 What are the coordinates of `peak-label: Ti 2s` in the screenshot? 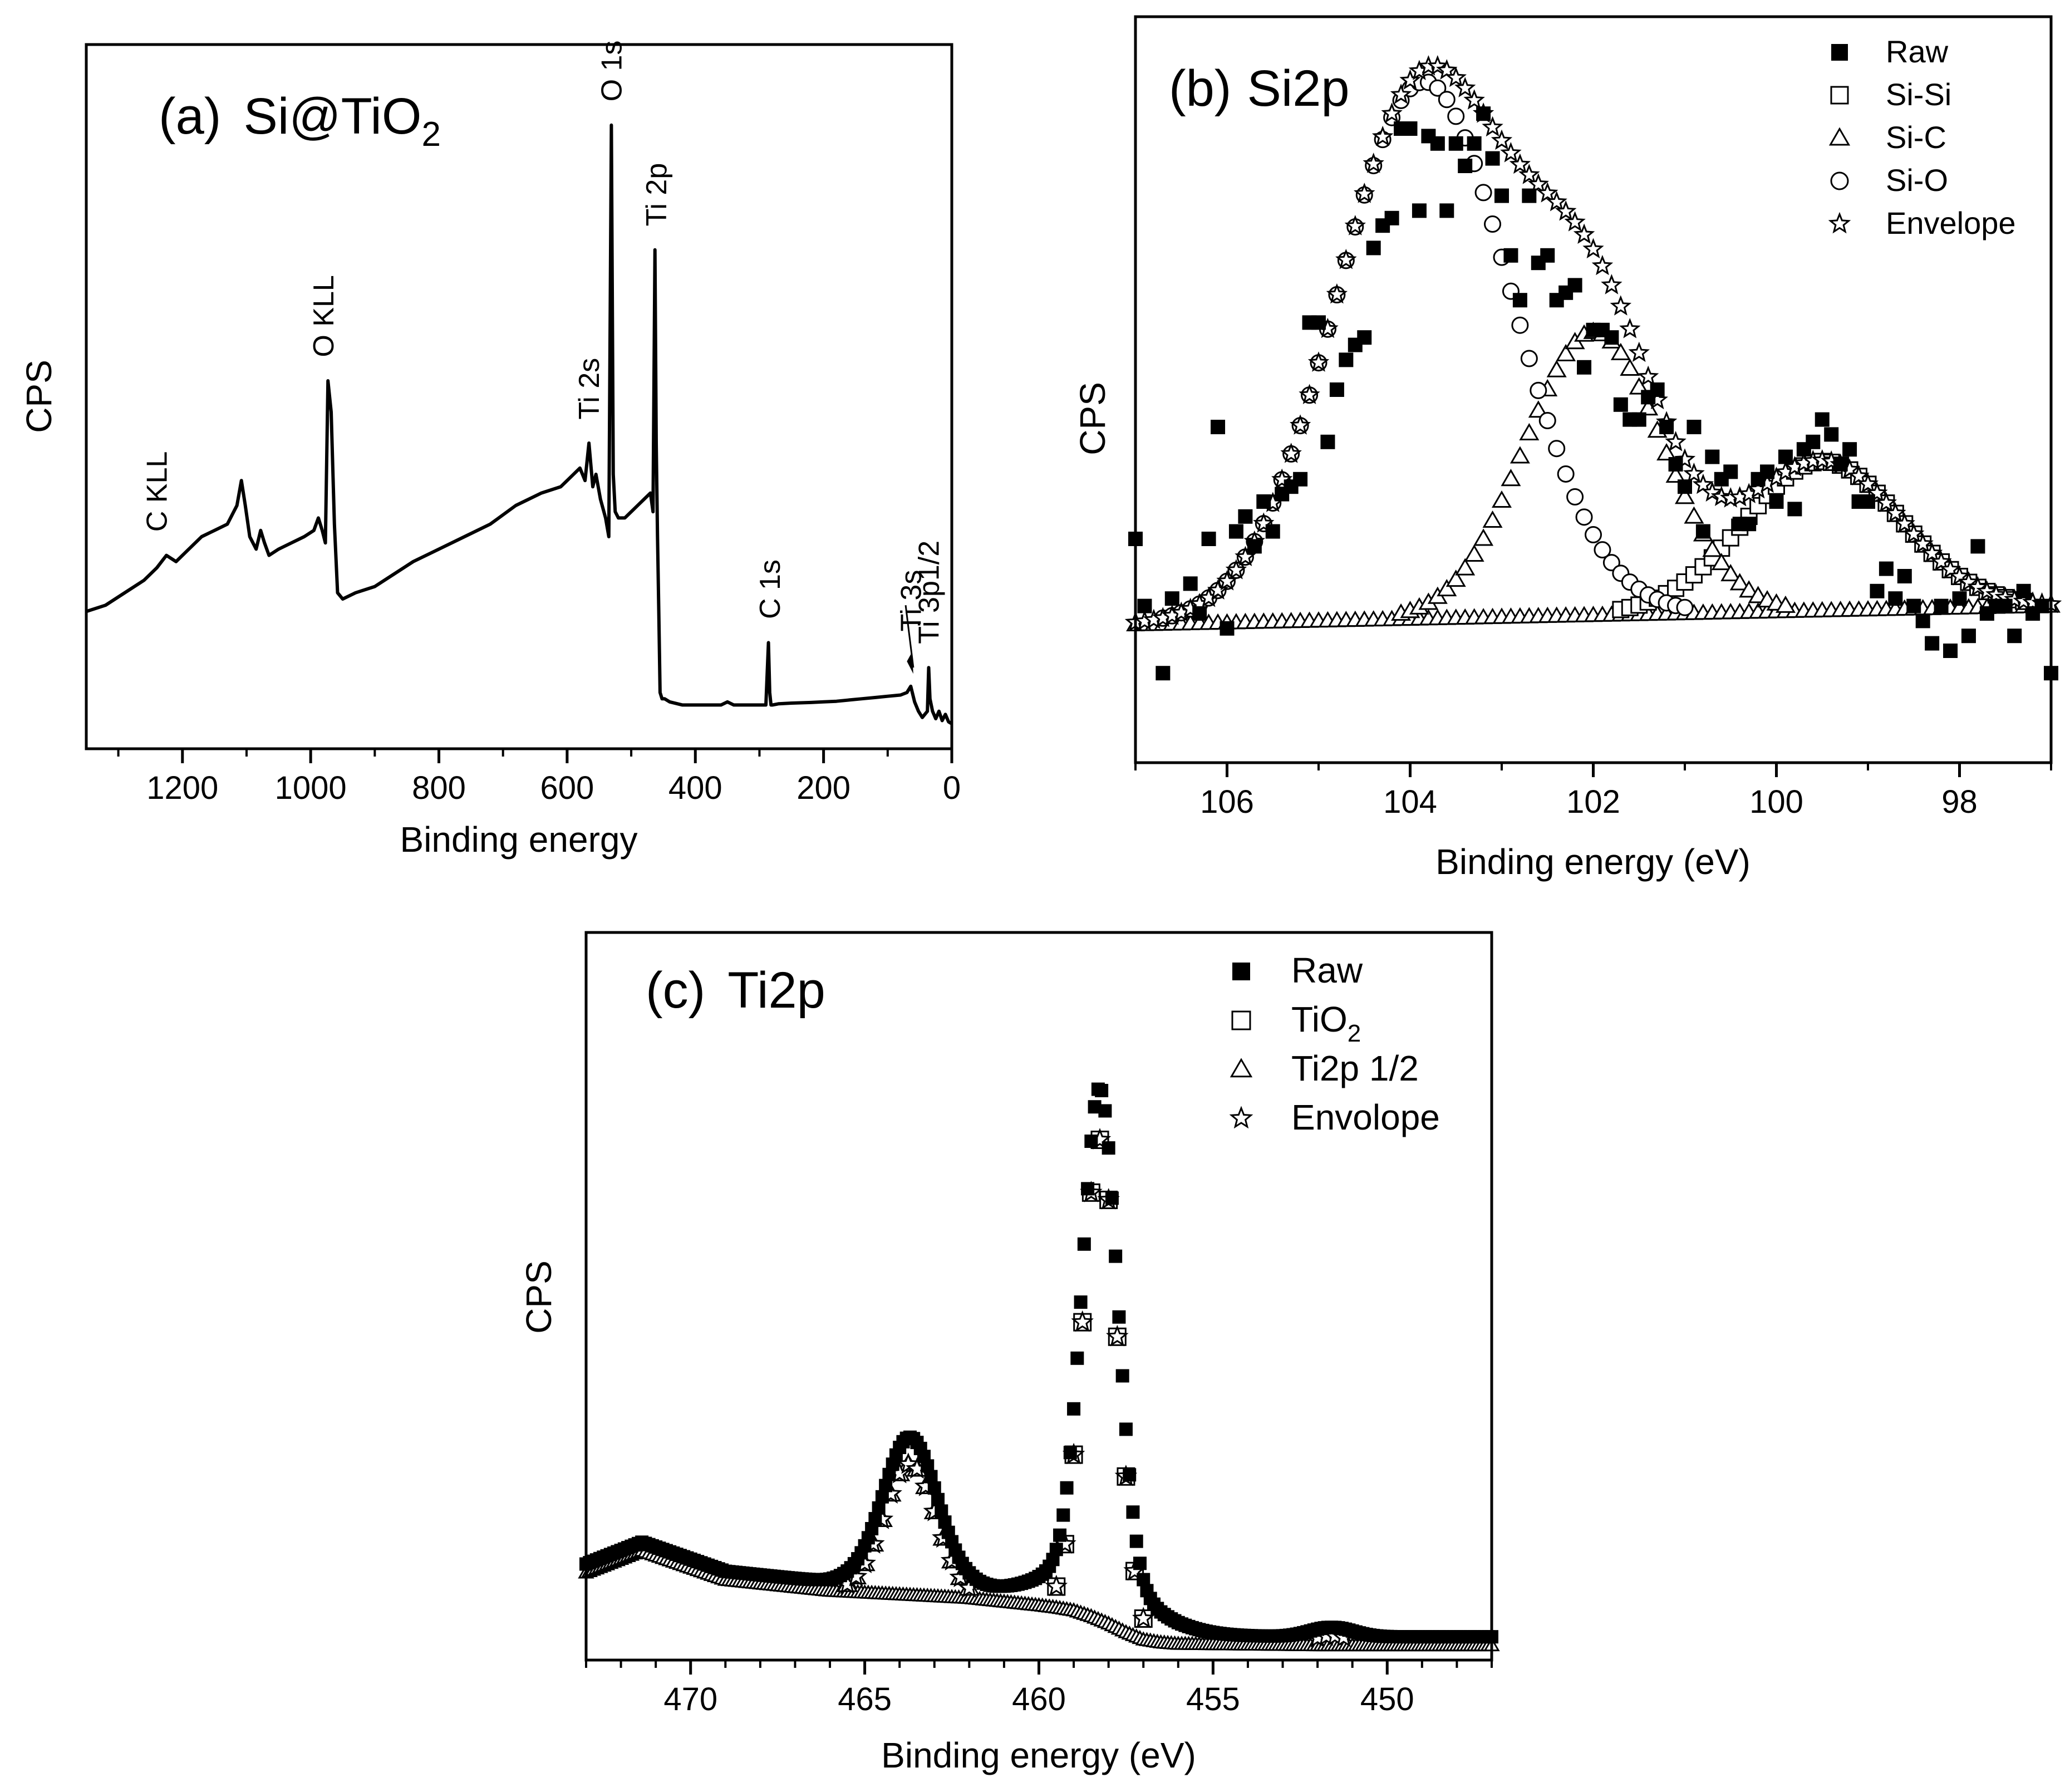 It's located at (589, 389).